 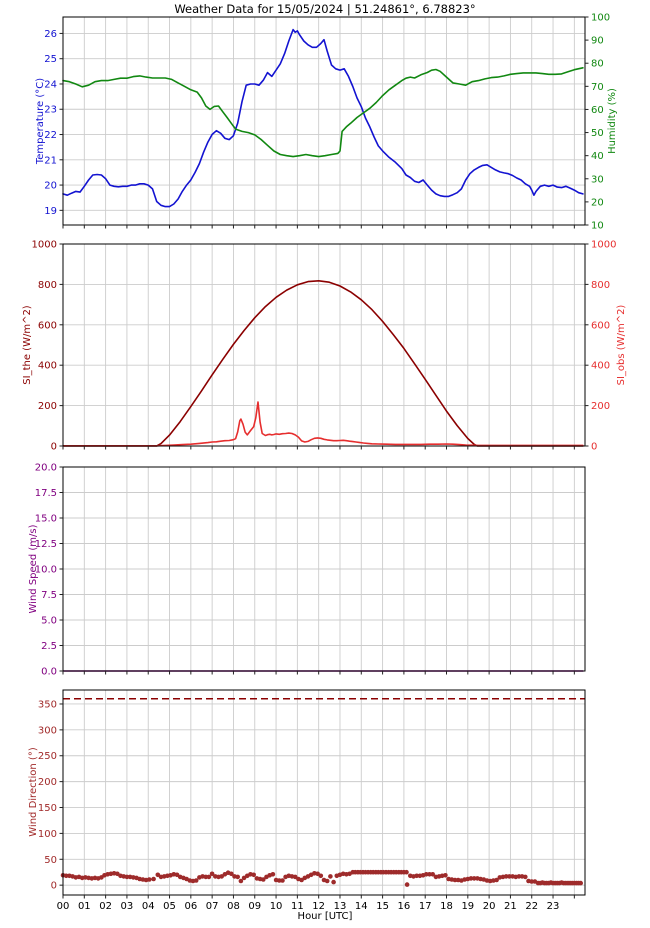 I want to click on si-obs-axis-label: SI_obs (W/m^2), so click(x=621, y=345).